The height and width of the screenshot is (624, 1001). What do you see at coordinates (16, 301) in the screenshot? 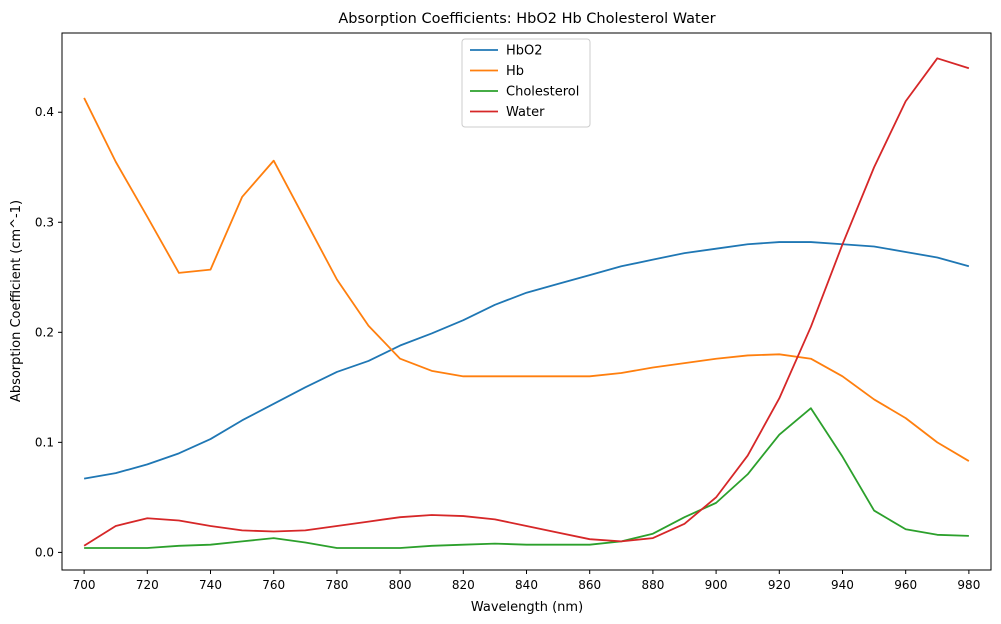
I see `y-axis-label: Absorption Coefficient (cm^-1)` at bounding box center [16, 301].